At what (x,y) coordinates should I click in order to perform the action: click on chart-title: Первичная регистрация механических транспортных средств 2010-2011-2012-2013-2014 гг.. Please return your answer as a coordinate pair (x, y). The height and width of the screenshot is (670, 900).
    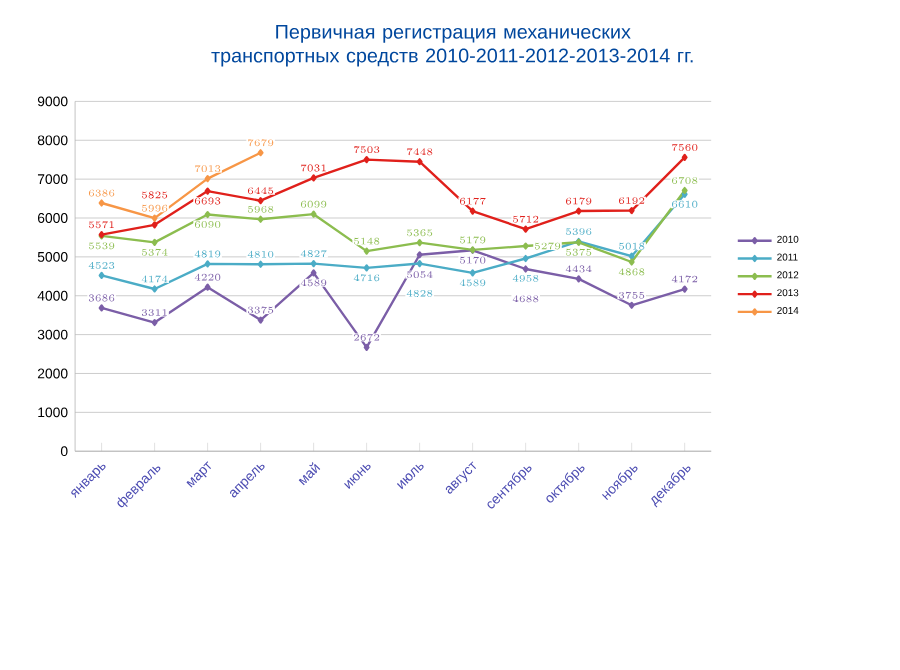
    Looking at the image, I should click on (452, 46).